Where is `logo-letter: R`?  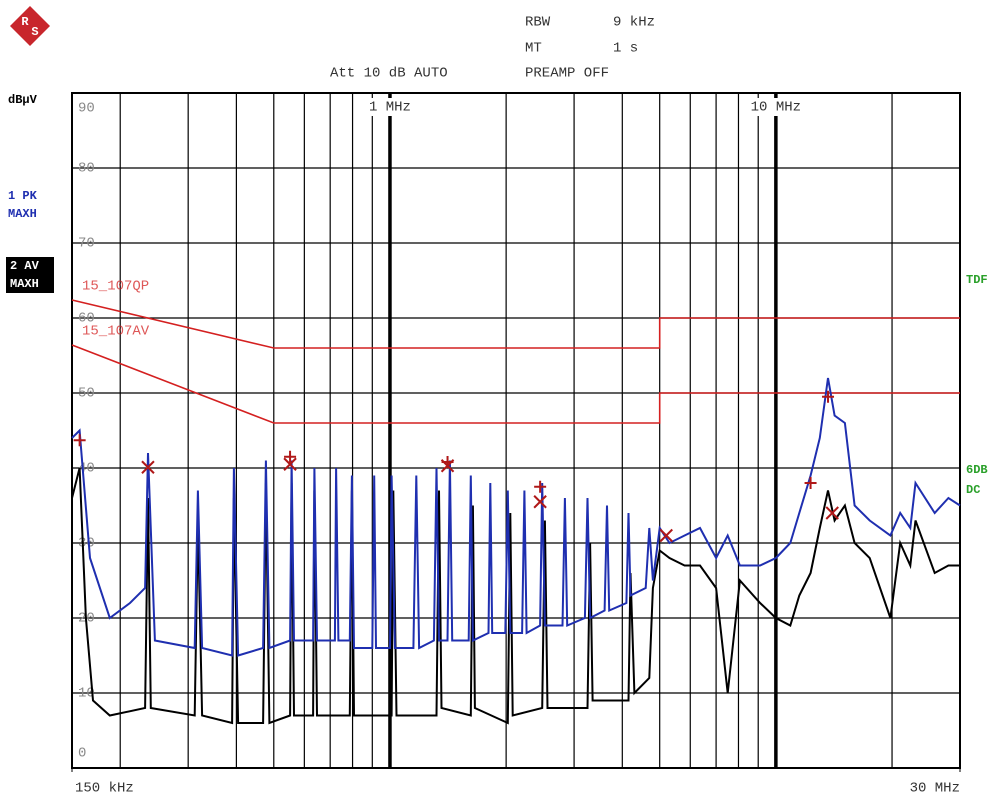 logo-letter: R is located at coordinates (25, 22).